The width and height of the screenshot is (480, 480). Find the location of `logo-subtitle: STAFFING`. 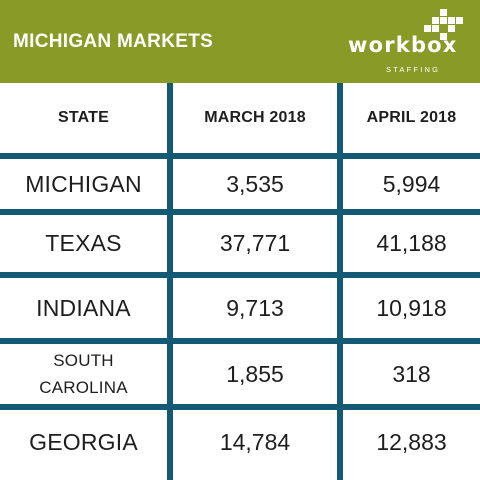

logo-subtitle: STAFFING is located at coordinates (413, 69).